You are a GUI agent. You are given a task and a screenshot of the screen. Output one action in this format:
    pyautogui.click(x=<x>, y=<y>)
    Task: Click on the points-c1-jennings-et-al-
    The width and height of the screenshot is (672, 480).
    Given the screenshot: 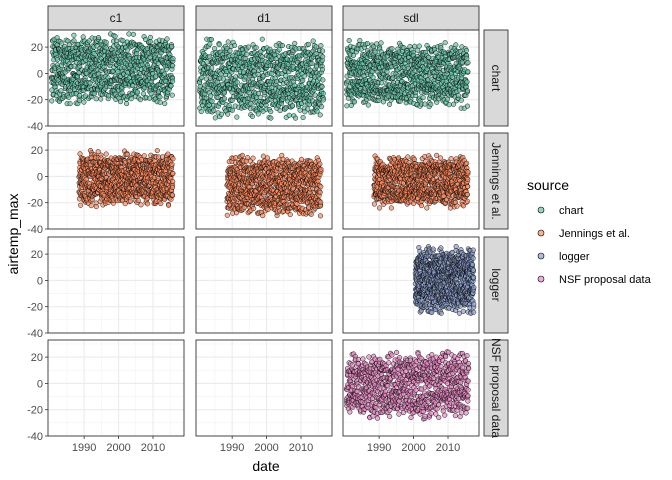 What is the action you would take?
    pyautogui.click(x=126, y=178)
    